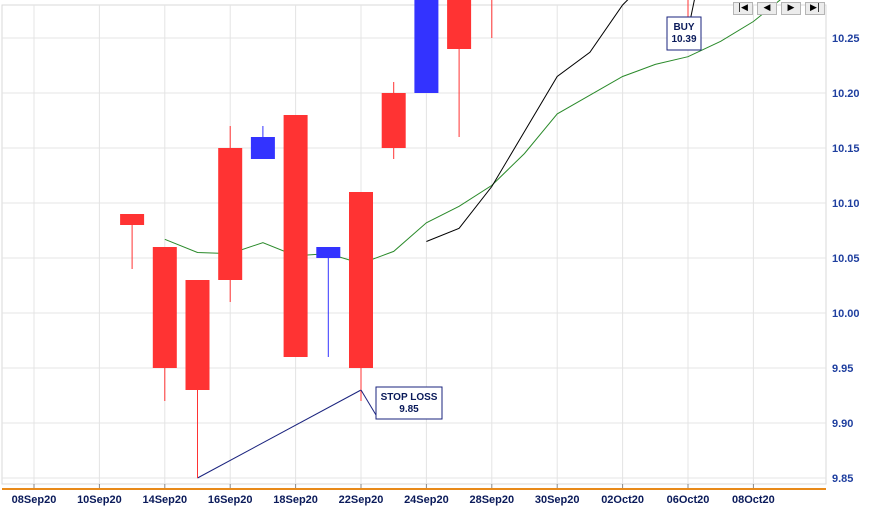 The width and height of the screenshot is (877, 519). I want to click on nav-first-button: |◀, so click(743, 8).